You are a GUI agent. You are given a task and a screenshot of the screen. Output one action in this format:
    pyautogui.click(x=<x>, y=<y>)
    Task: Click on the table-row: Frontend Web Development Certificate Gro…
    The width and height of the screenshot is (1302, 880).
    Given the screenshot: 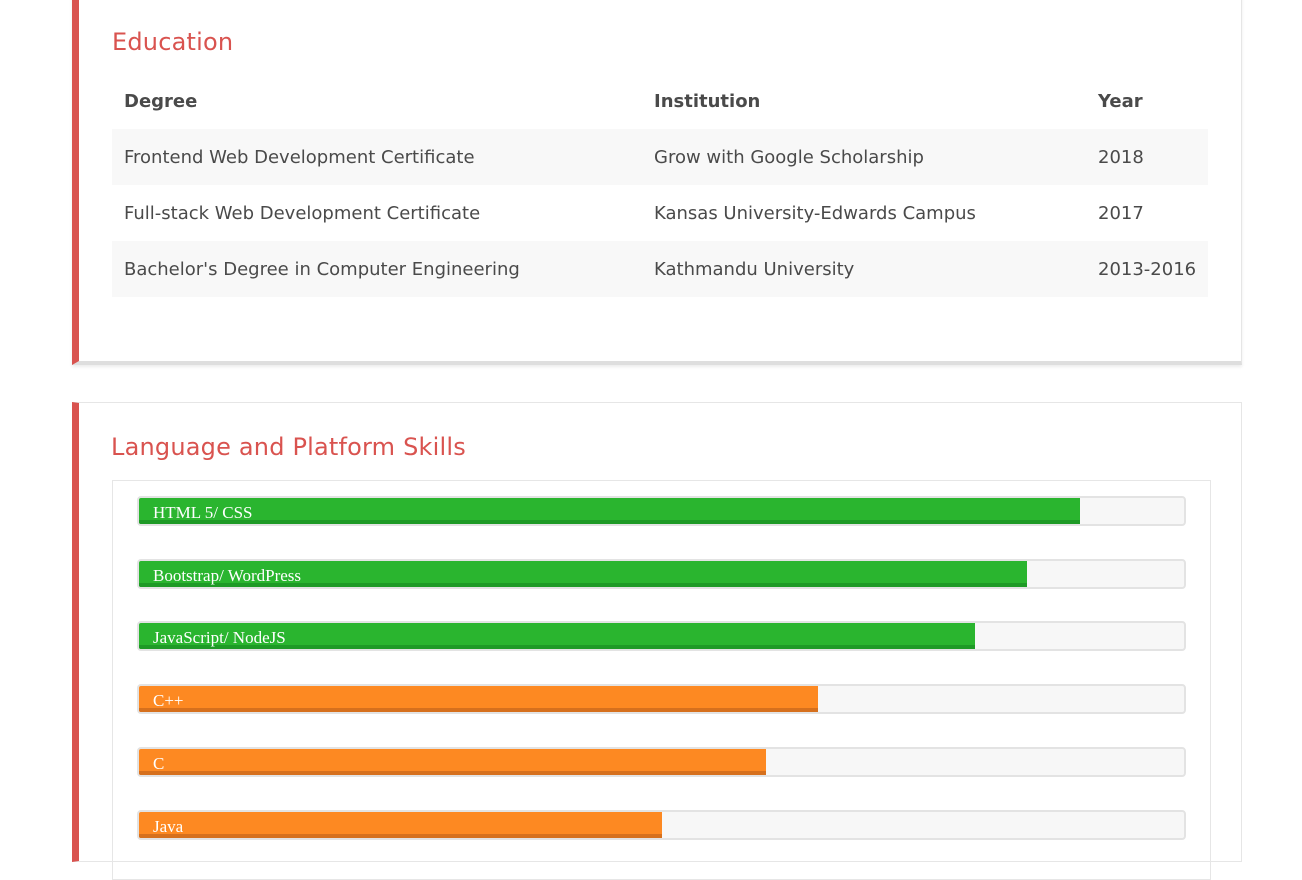 What is the action you would take?
    pyautogui.click(x=660, y=157)
    